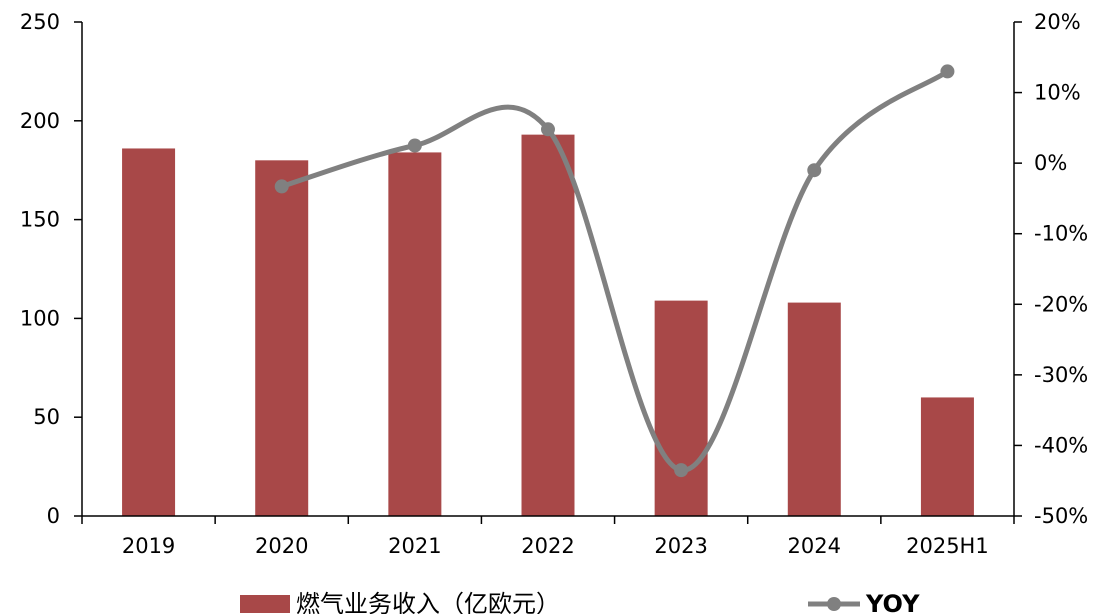 Image resolution: width=1095 pixels, height=614 pixels. I want to click on legend-label-bar: 燃气业务收入（亿欧元）, so click(428, 602).